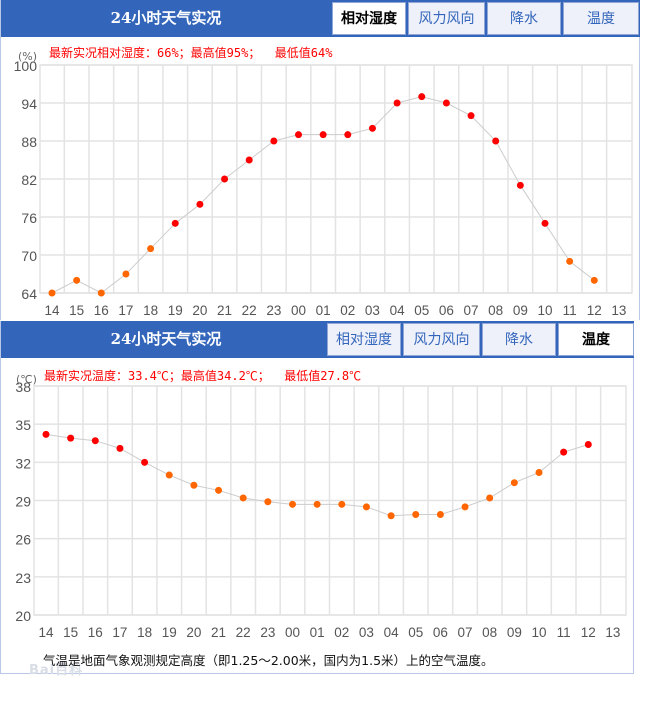 The image size is (645, 708). What do you see at coordinates (446, 310) in the screenshot?
I see `x-tick-label: 06` at bounding box center [446, 310].